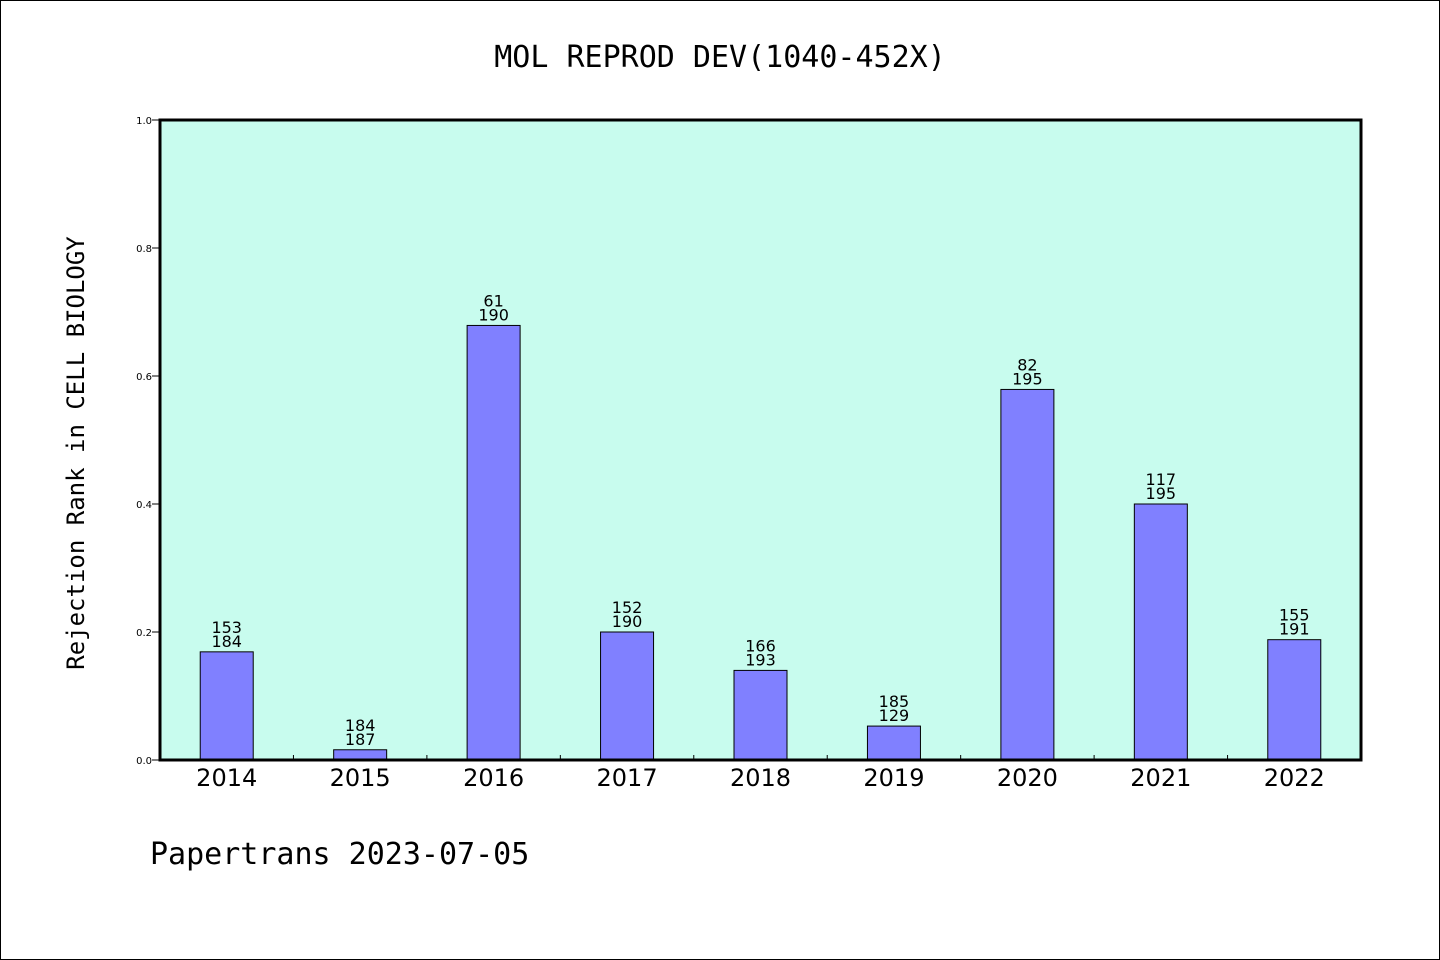  I want to click on data-label-top: 153, so click(226, 627).